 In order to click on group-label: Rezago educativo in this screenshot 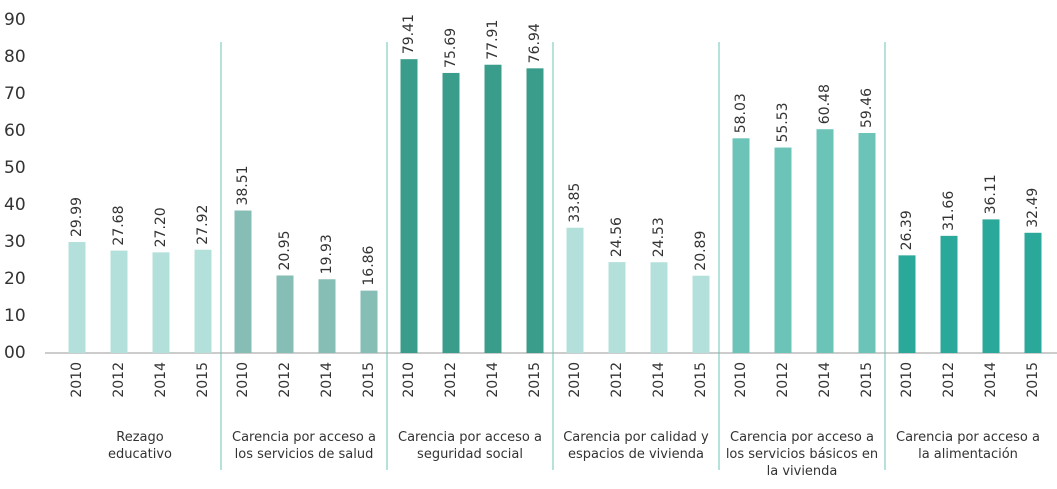, I will do `click(140, 446)`.